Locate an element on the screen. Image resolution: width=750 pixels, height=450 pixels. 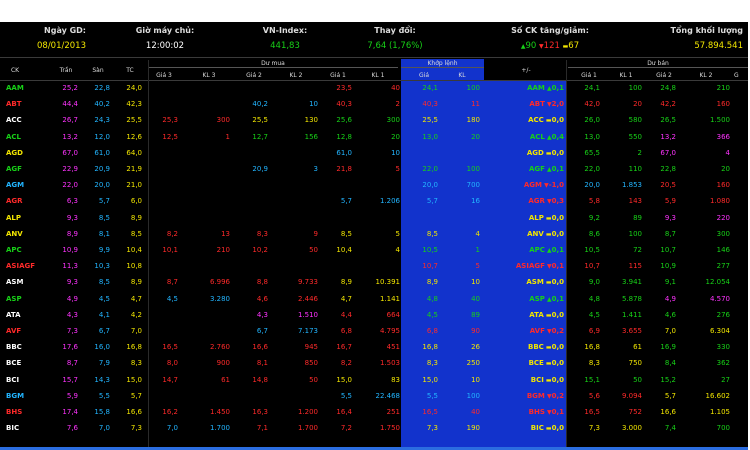
col-header-bid-price2: Giá 2 is located at coordinates (254, 75).